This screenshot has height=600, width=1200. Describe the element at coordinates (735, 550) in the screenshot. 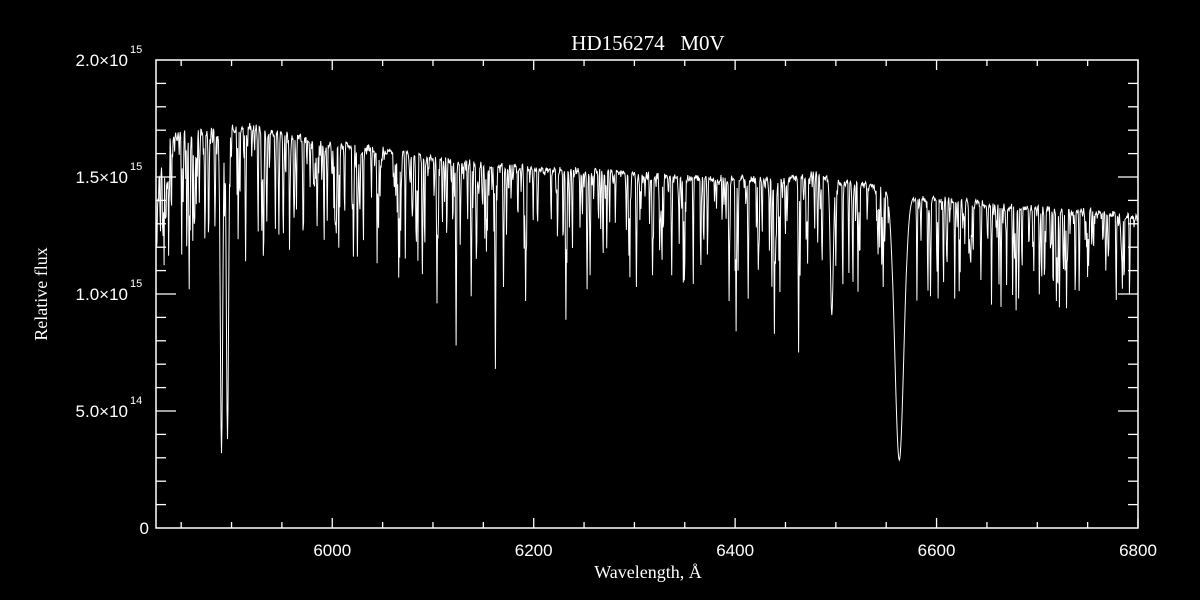

I see `x-tick-label: 6400` at that location.